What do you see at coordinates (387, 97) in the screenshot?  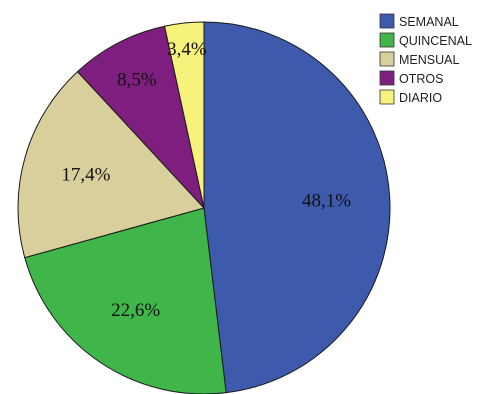 I see `legend-swatch-diario` at bounding box center [387, 97].